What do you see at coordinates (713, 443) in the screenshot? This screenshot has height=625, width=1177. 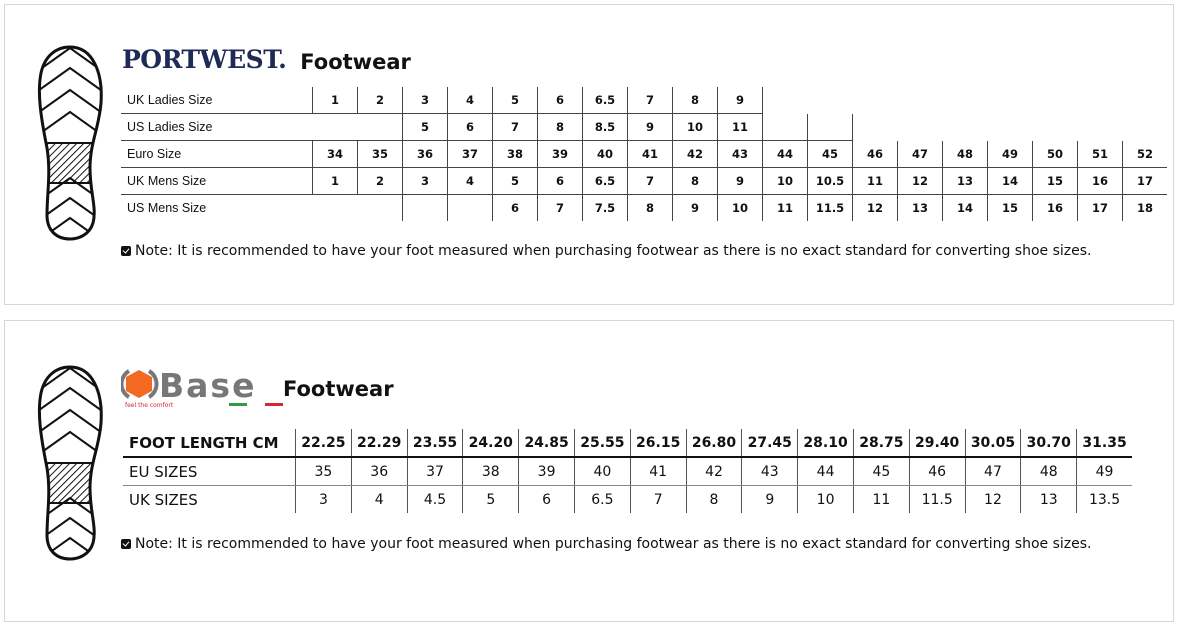 I see `size-cell: 26.80` at bounding box center [713, 443].